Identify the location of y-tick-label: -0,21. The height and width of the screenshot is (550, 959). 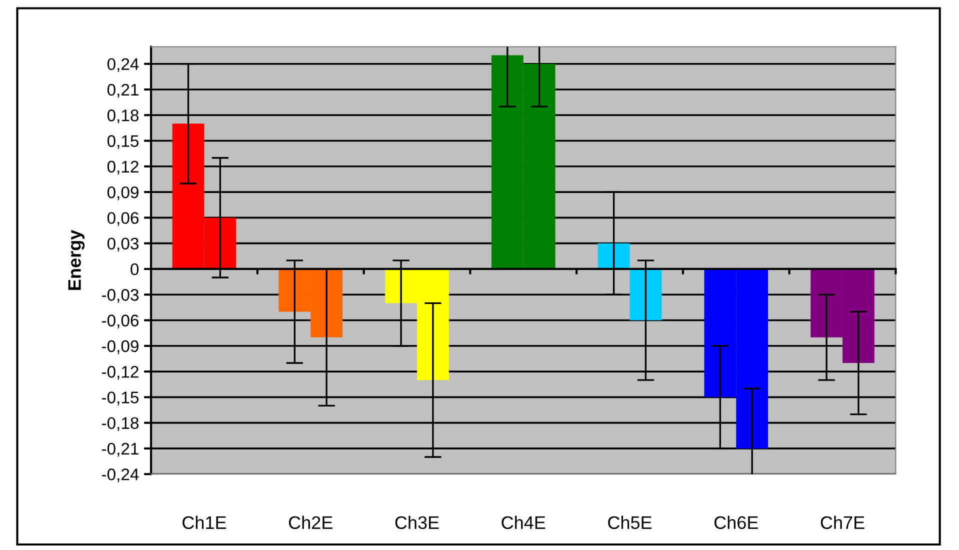
(120, 449).